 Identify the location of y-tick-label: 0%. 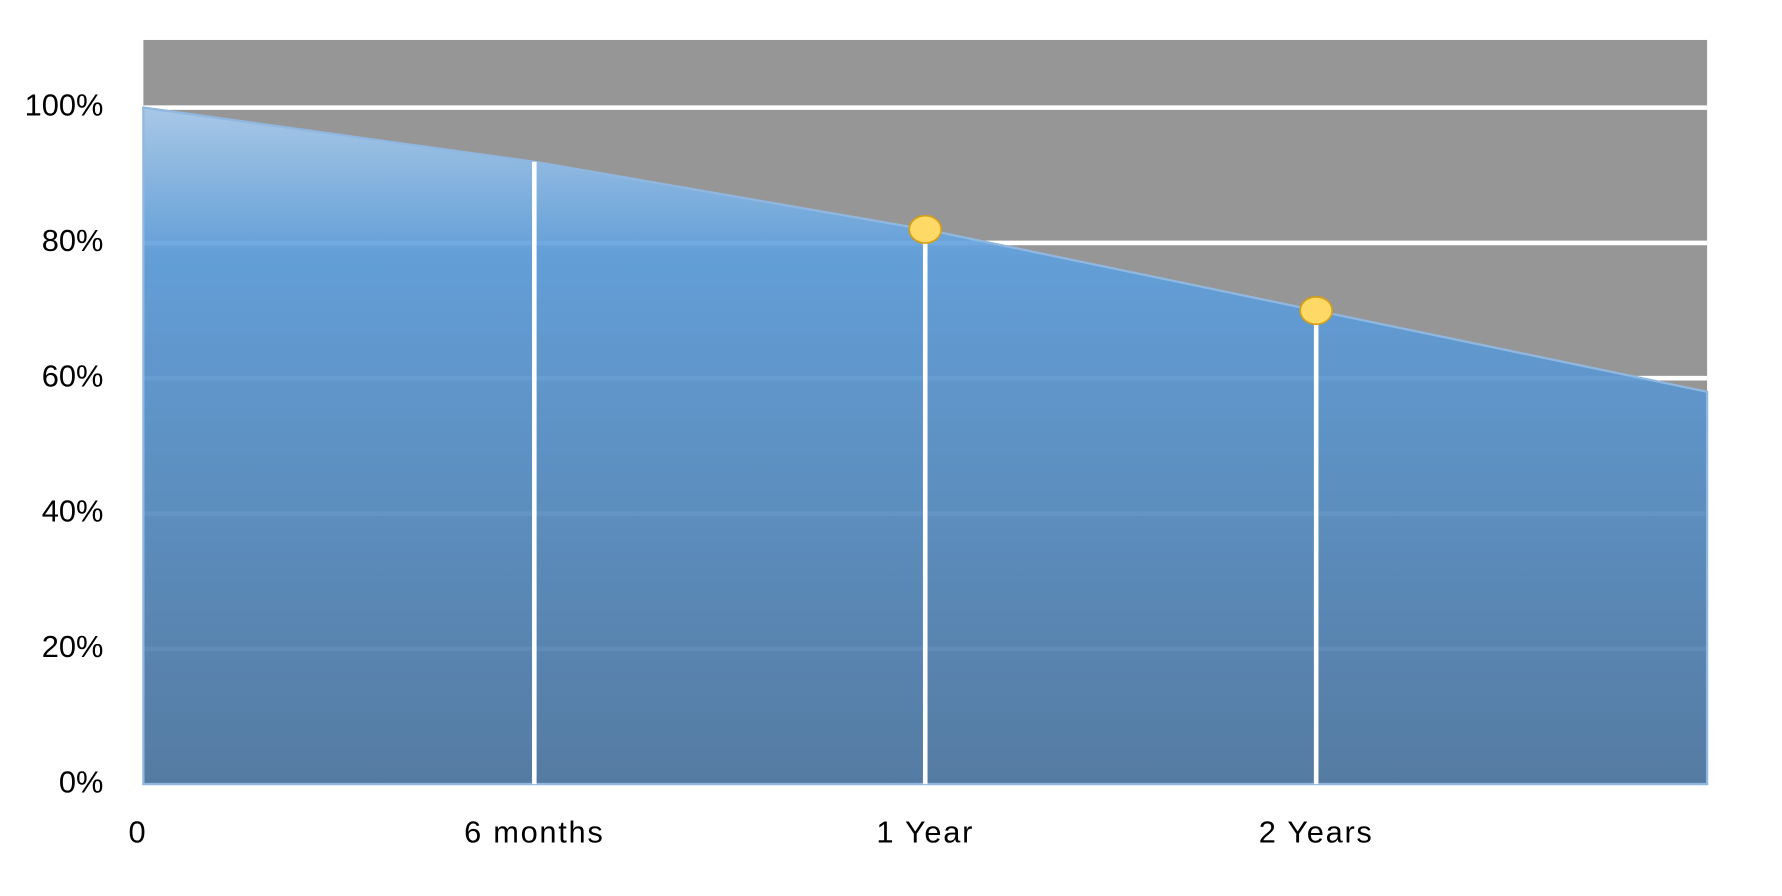
(81, 781).